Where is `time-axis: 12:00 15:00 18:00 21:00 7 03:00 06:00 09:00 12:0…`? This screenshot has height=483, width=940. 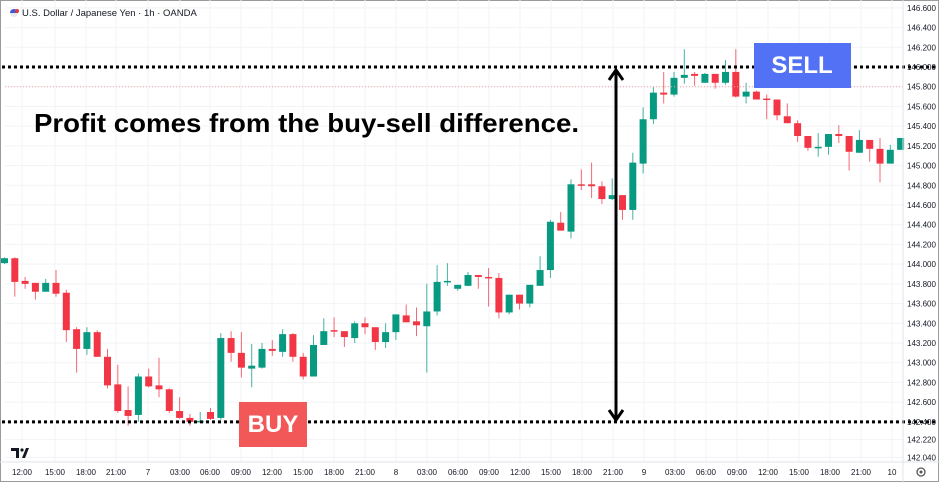
time-axis: 12:00 15:00 18:00 21:00 7 03:00 06:00 09:00 12:0… is located at coordinates (454, 472).